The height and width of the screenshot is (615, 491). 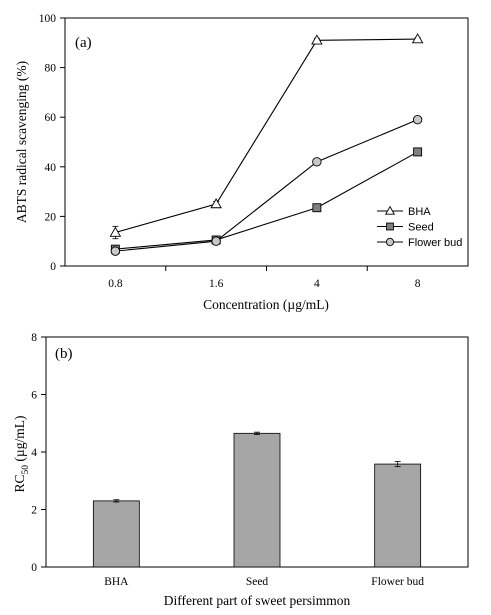 I want to click on y-tick-label: 8, so click(x=34, y=338).